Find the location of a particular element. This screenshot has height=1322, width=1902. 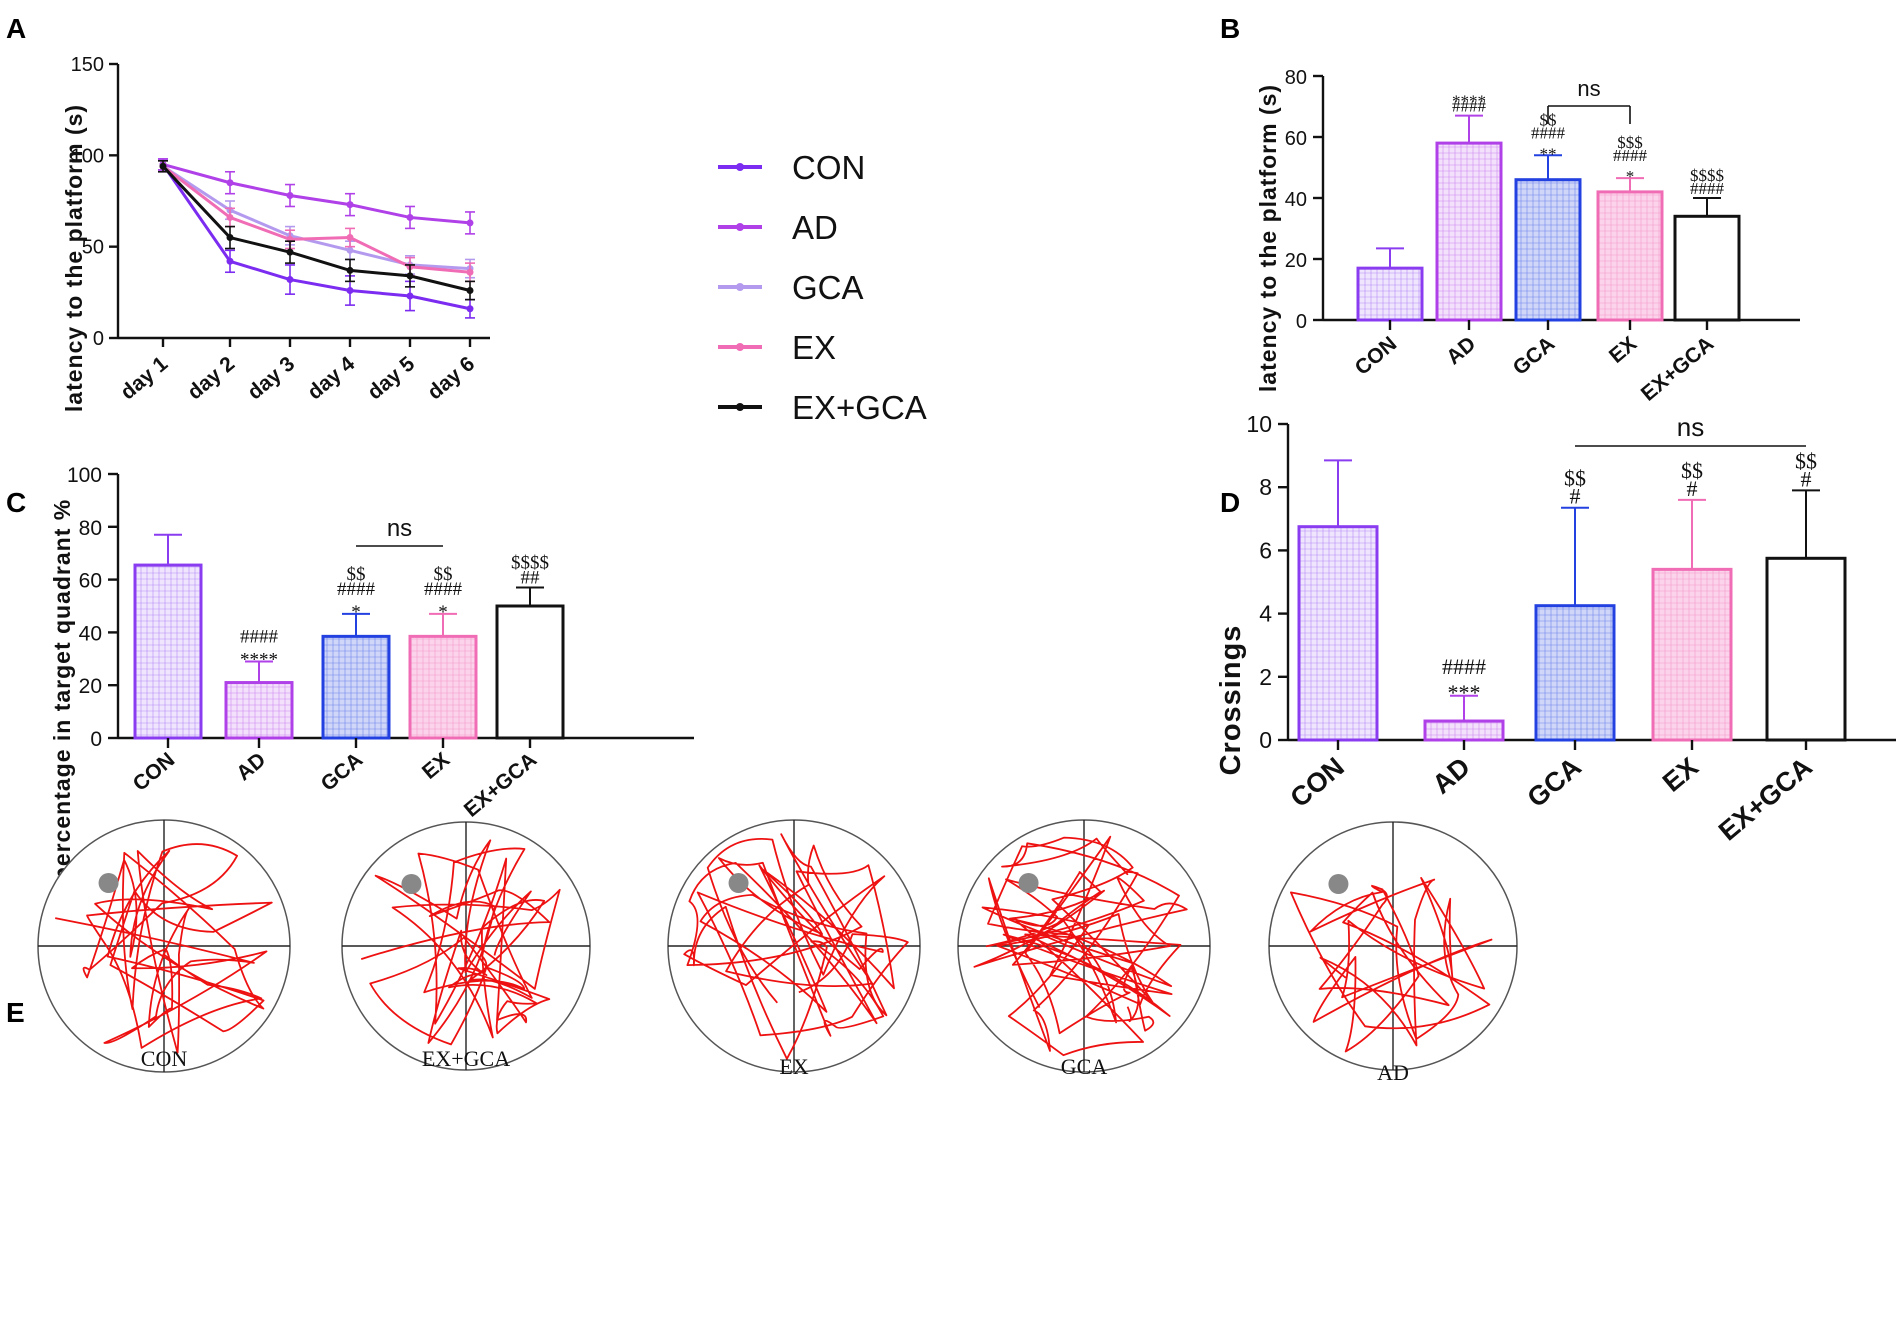

panel-a-y-tick-label: 50 is located at coordinates (93, 248).